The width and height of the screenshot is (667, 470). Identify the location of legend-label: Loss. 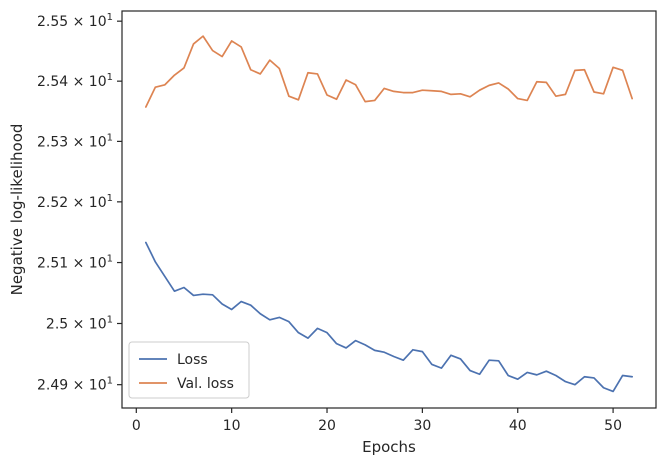
(192, 360).